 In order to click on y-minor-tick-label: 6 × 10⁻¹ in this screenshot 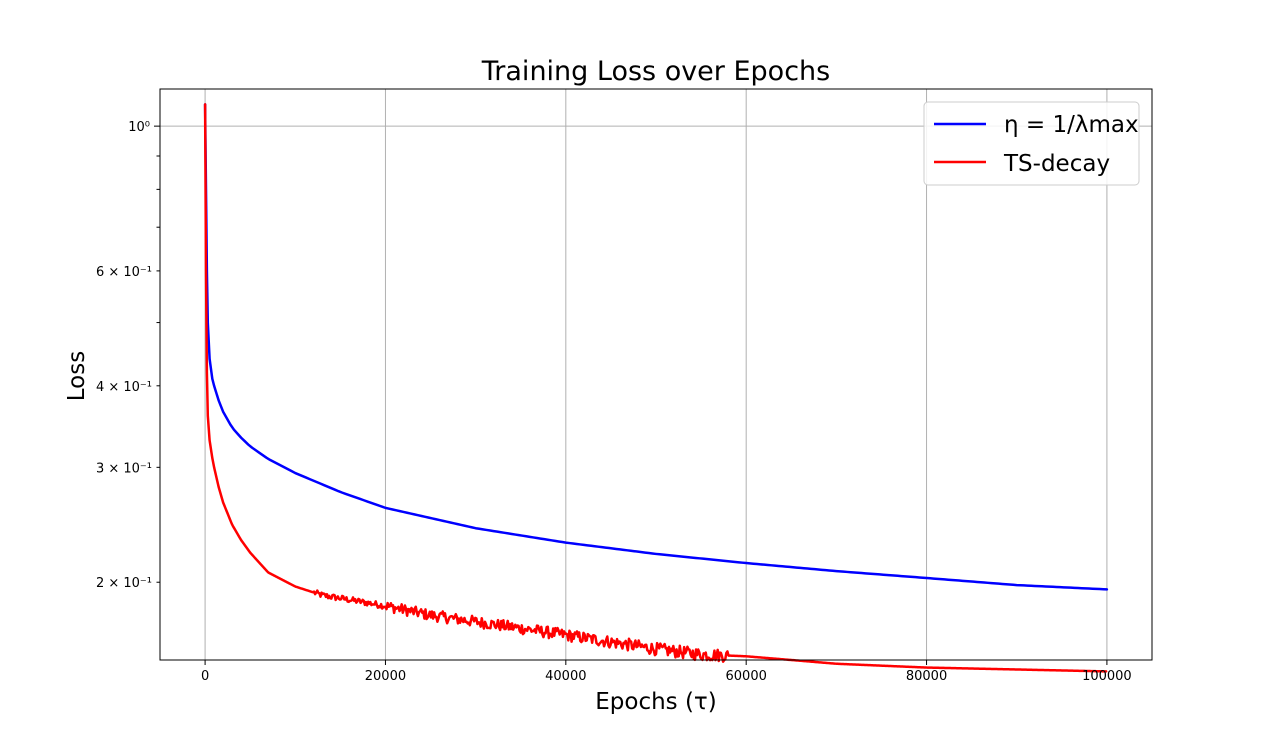, I will do `click(124, 272)`.